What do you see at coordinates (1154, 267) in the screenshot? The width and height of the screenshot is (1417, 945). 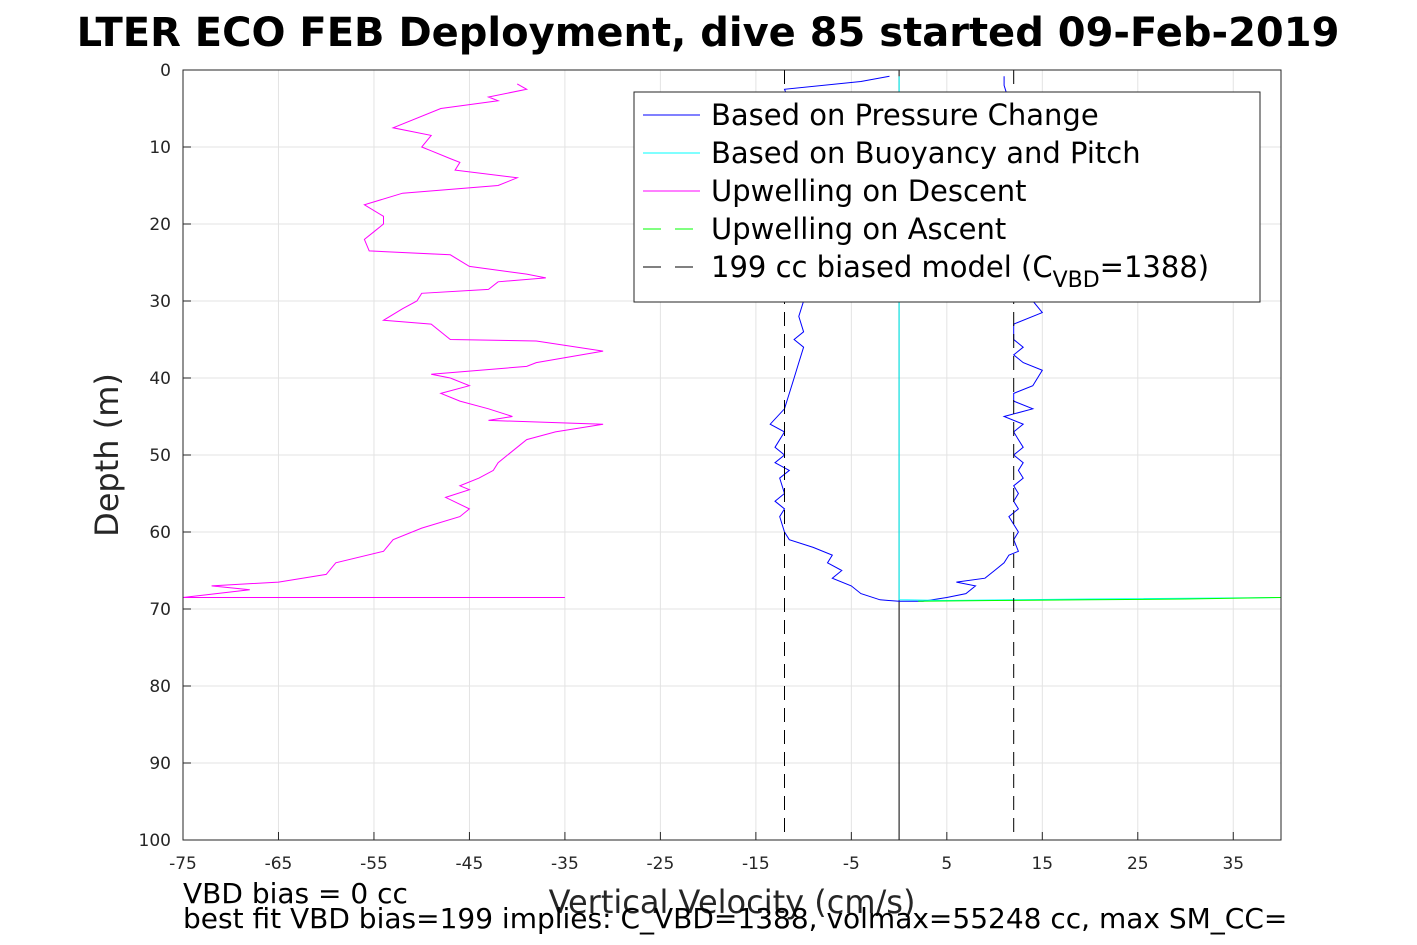 I see `legend-label-tail: =1388)` at bounding box center [1154, 267].